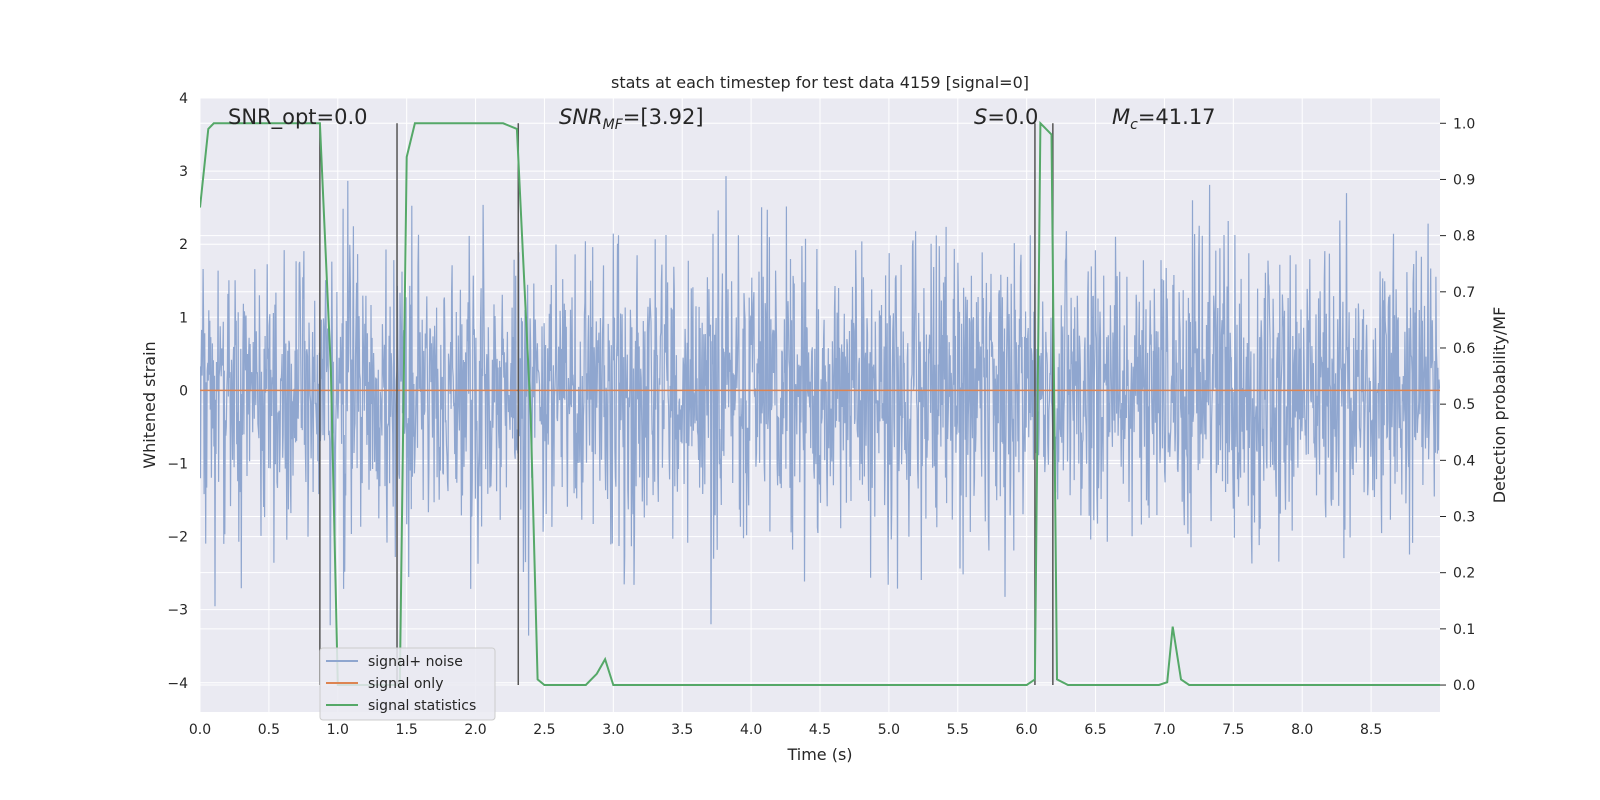 The height and width of the screenshot is (800, 1600). Describe the element at coordinates (1012, 117) in the screenshot. I see `annotation-s-value: =0.0` at that location.